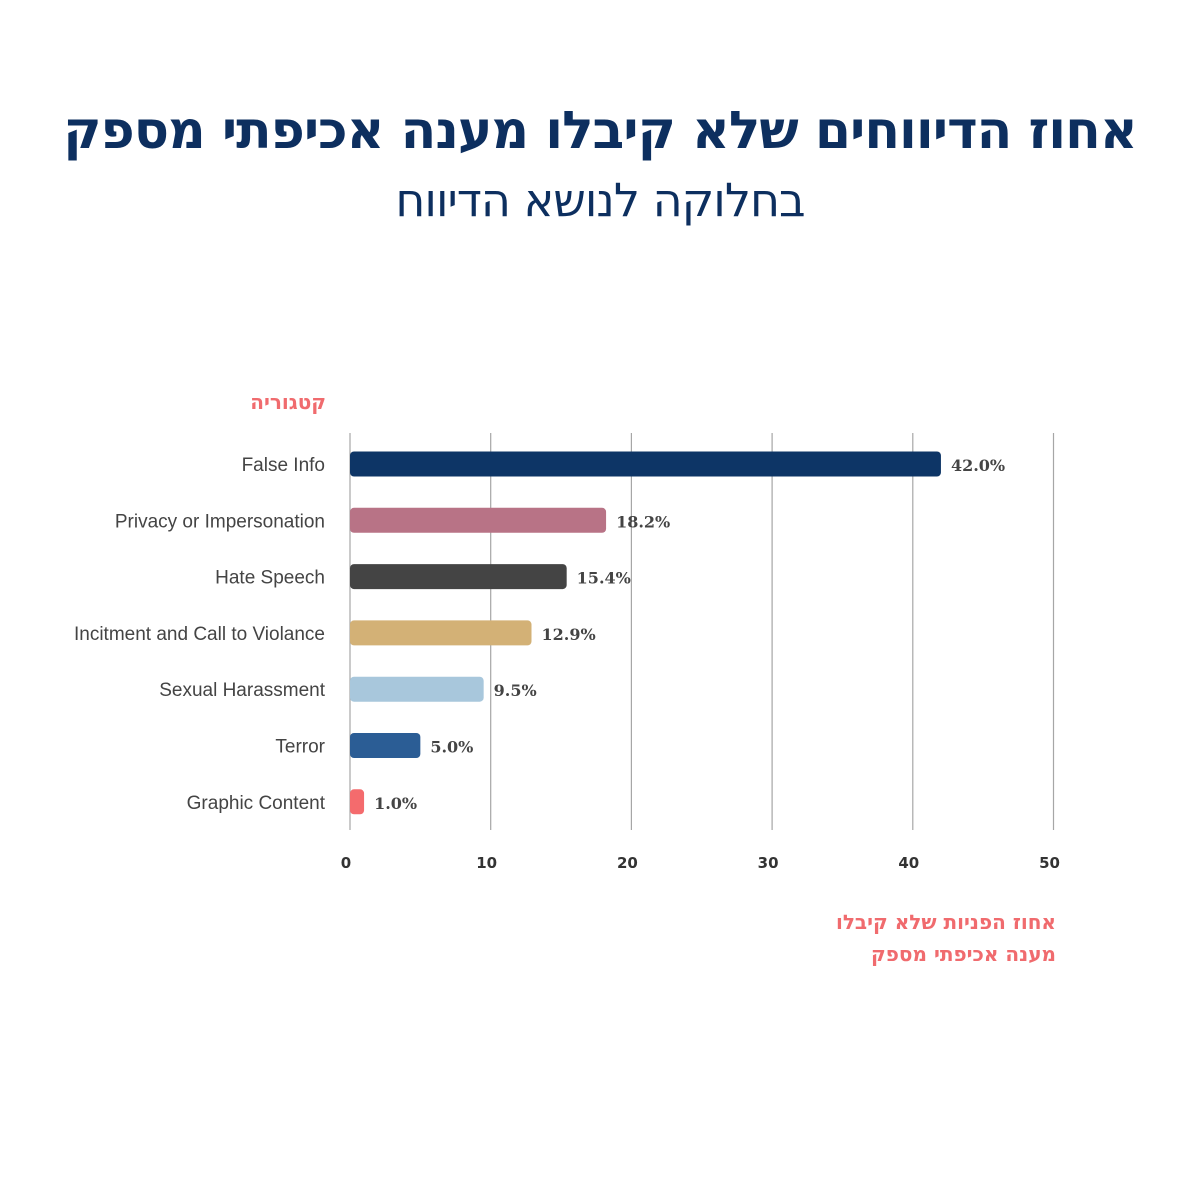 This screenshot has height=1200, width=1200. Describe the element at coordinates (242, 690) in the screenshot. I see `category-label: Sexual Harassment` at that location.